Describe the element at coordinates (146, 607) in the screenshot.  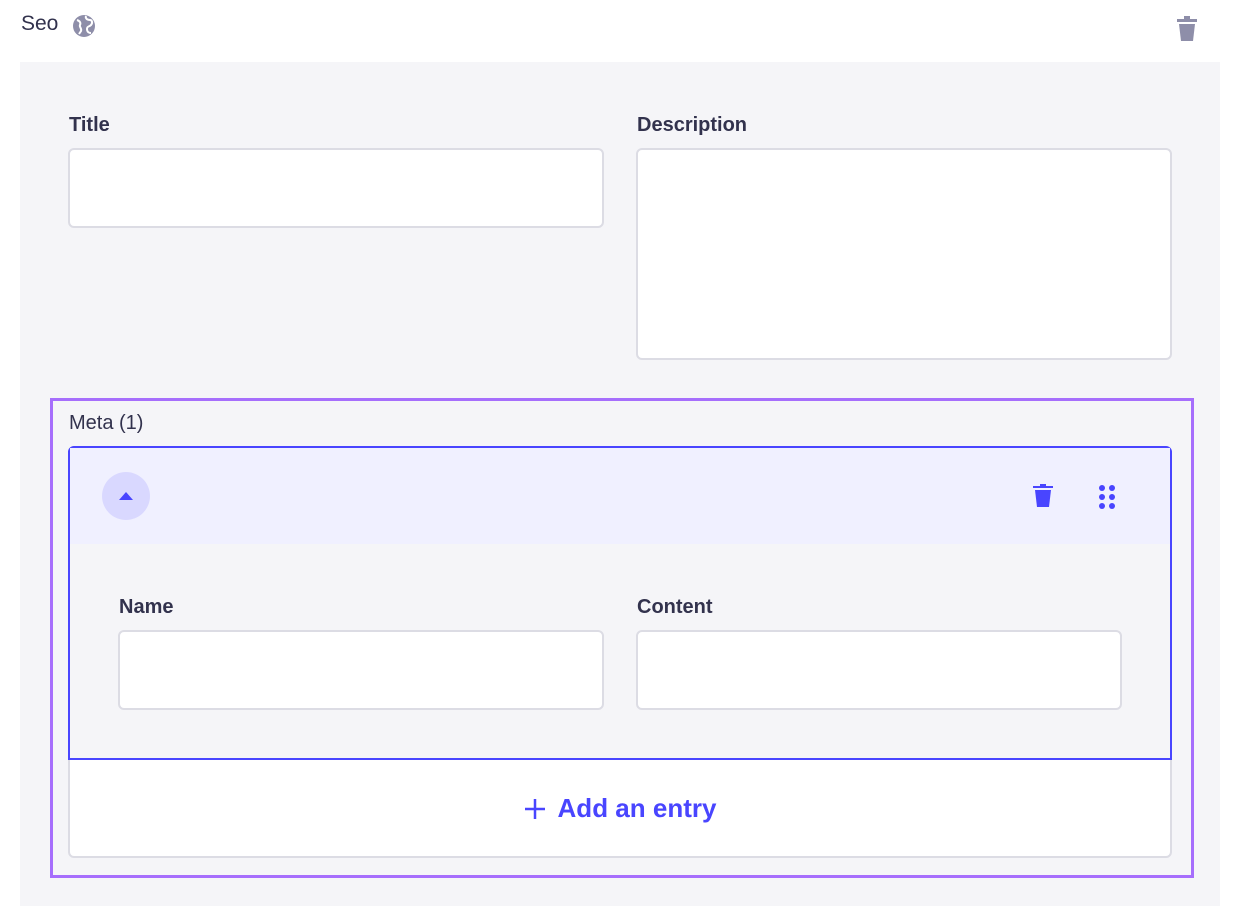
I see `name-label: Name` at that location.